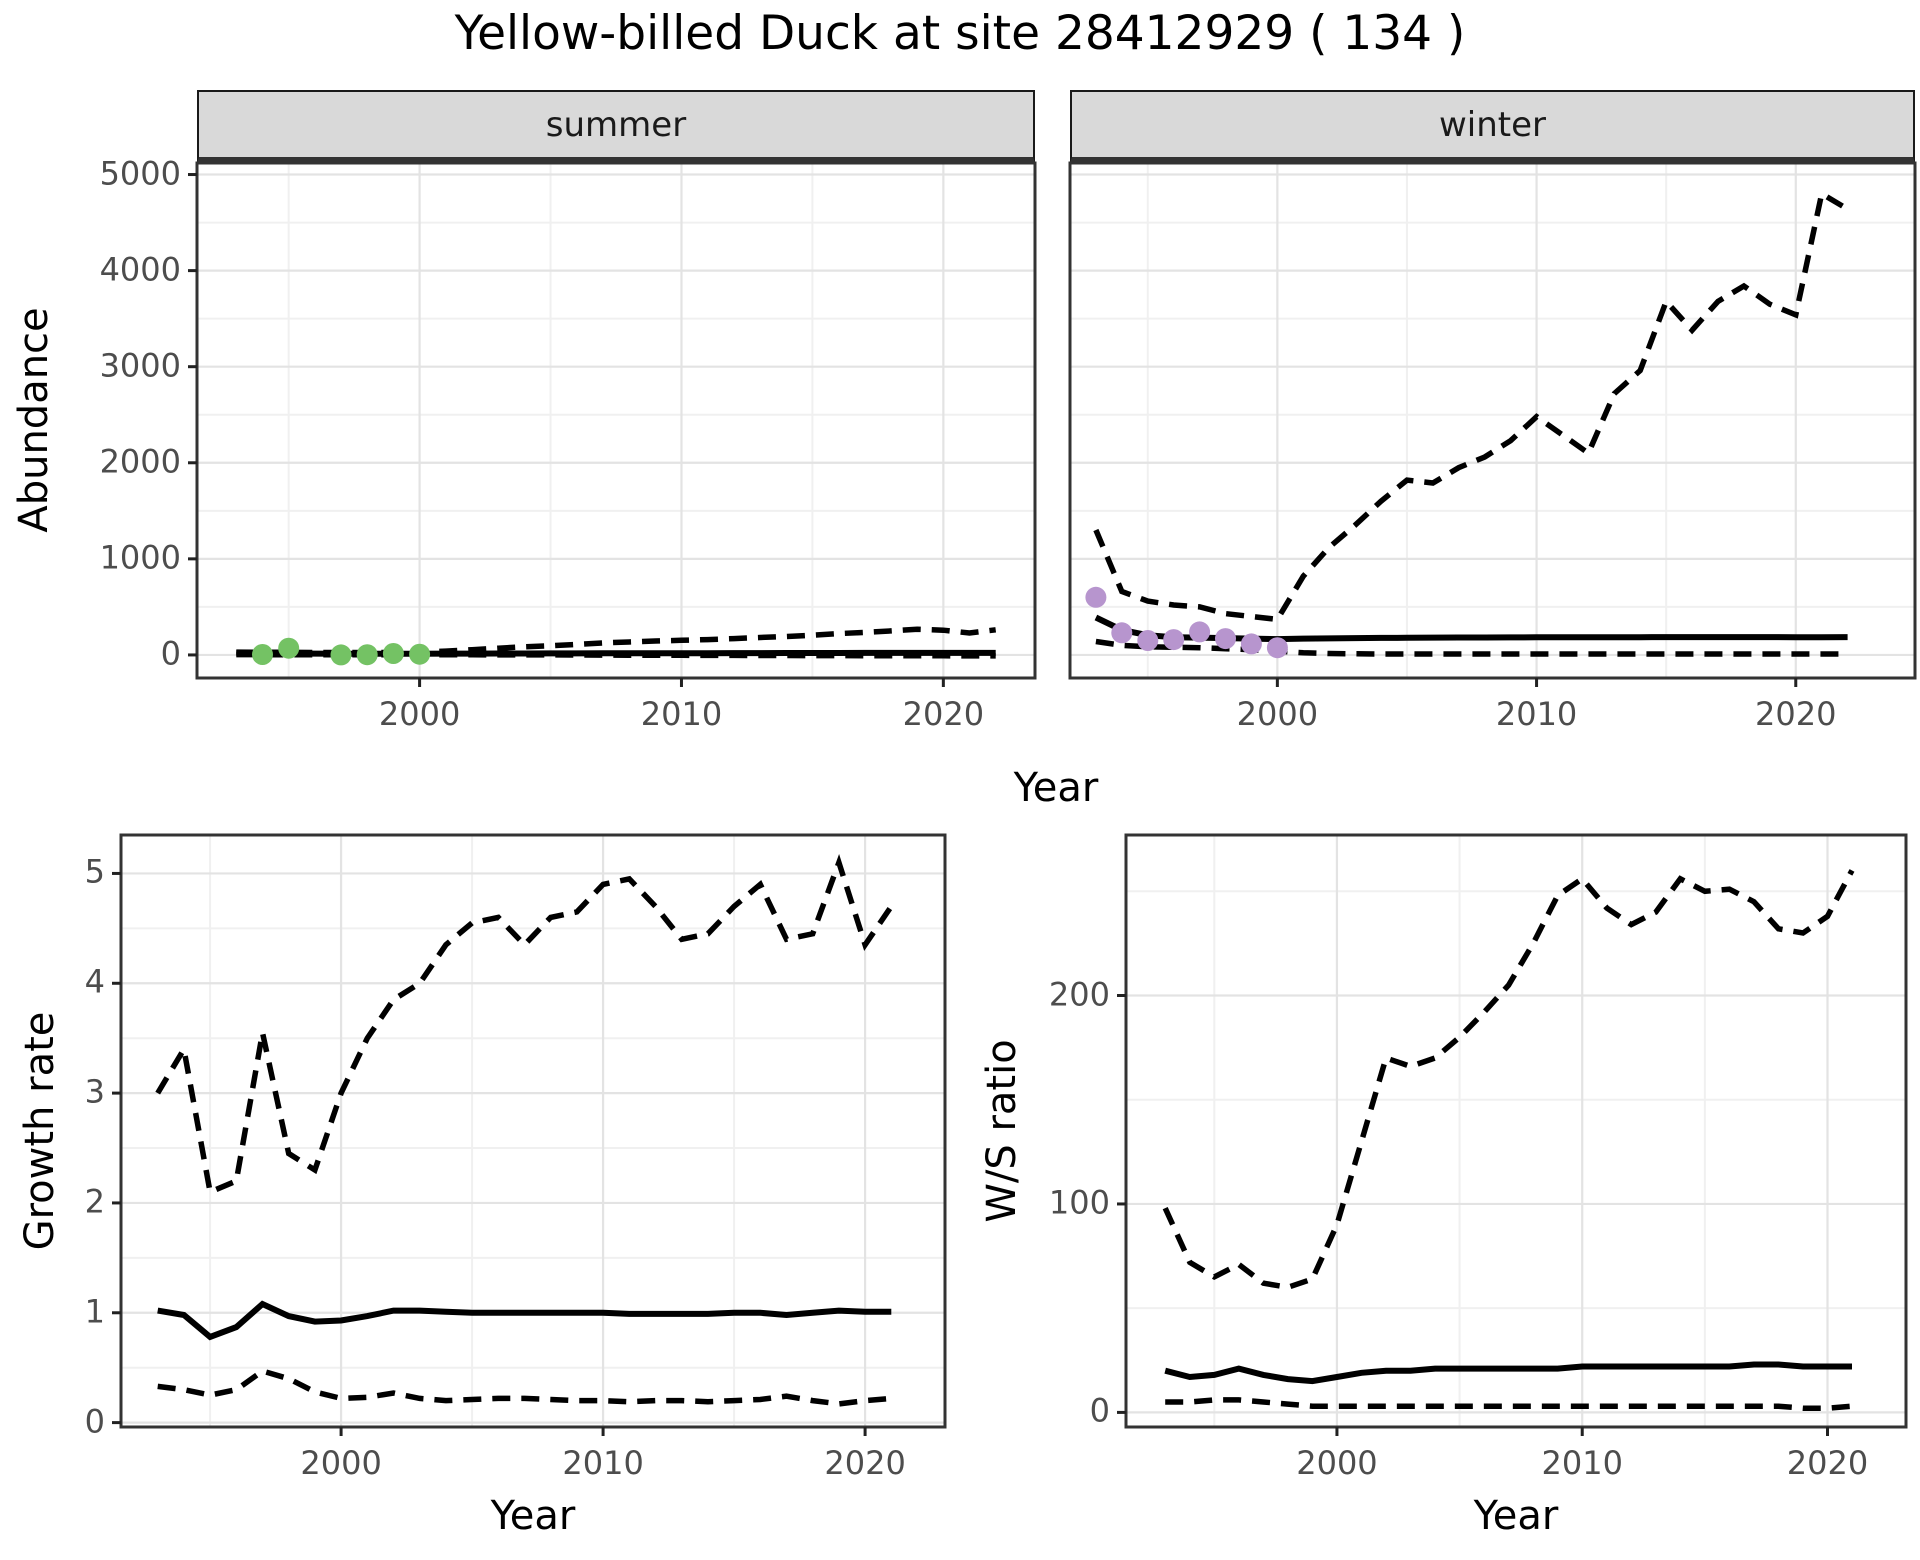 The height and width of the screenshot is (1560, 1920). Describe the element at coordinates (140, 172) in the screenshot. I see `y-tick-label: 5000` at that location.